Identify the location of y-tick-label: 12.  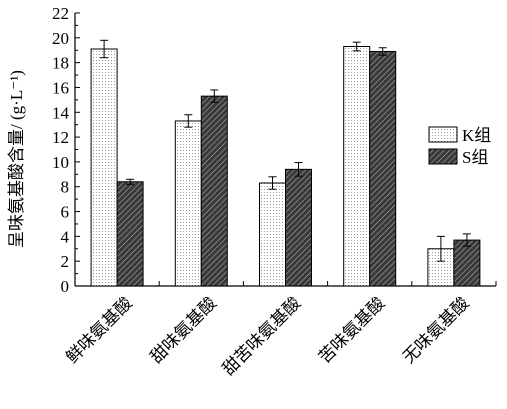
(60, 137).